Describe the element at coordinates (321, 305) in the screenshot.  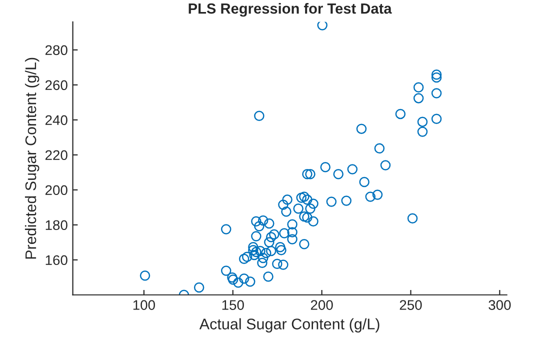
I see `x-tick-label: 200` at that location.